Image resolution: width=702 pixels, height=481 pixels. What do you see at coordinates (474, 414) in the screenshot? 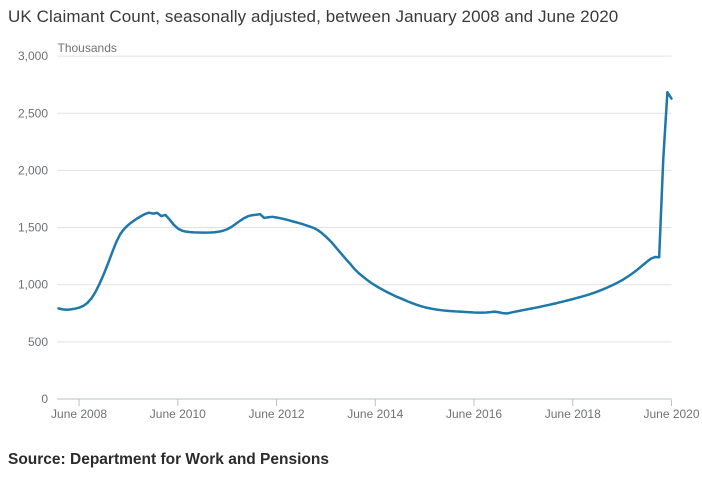
I see `x-tick-label: June 2016` at bounding box center [474, 414].